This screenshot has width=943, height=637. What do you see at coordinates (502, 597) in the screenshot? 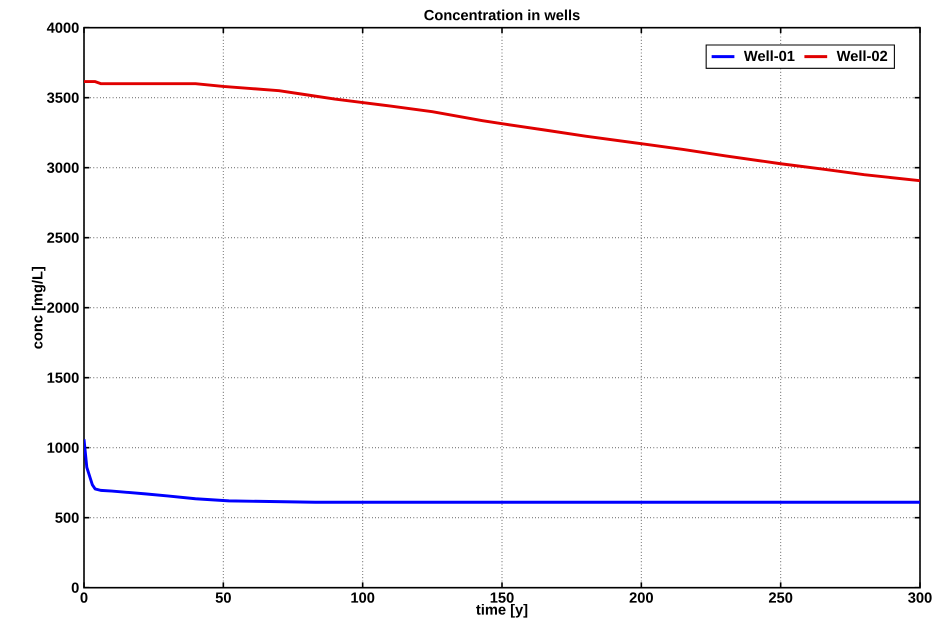
I see `x-tick-label: 150` at bounding box center [502, 597].